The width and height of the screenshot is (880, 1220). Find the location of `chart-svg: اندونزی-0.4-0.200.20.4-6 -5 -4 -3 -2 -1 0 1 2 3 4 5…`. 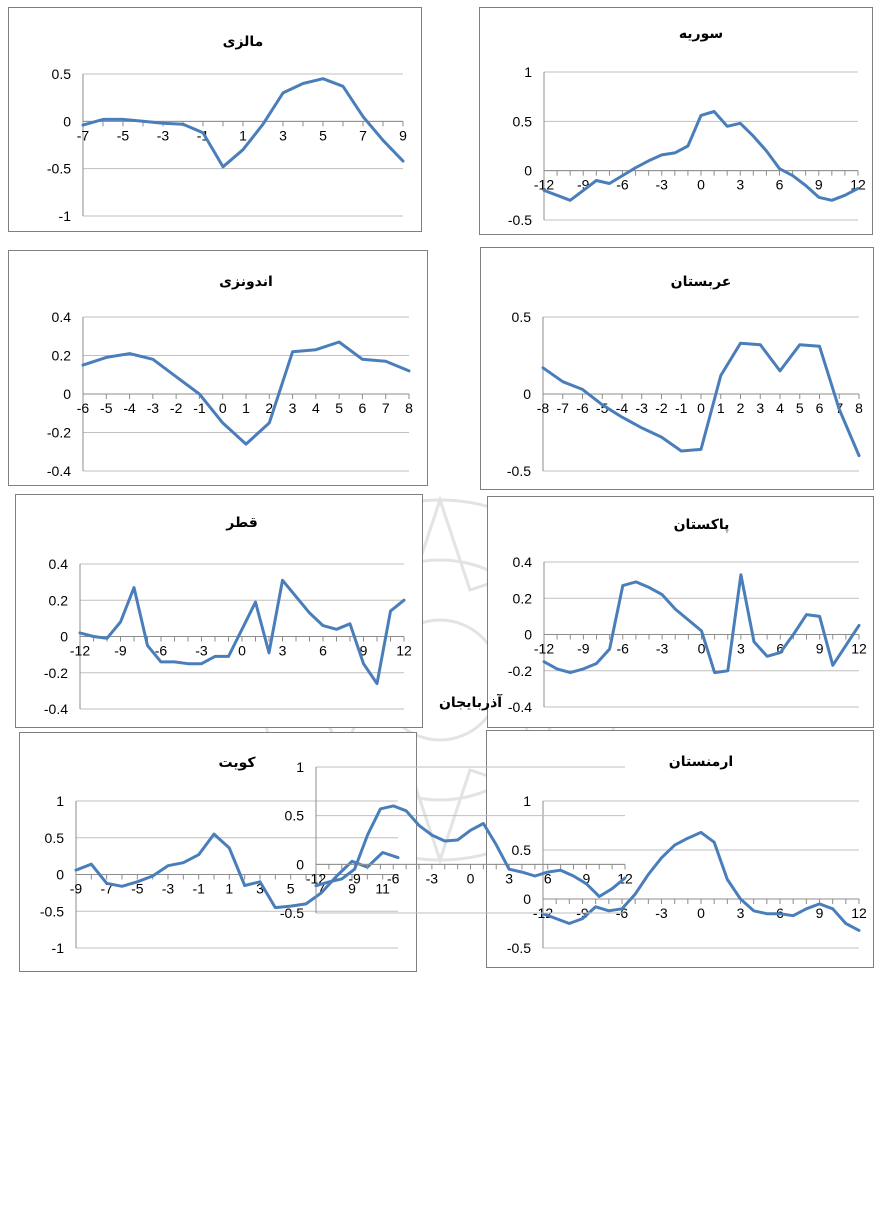

chart-svg: اندونزی-0.4-0.200.20.4-6 -5 -4 -3 -2 -1 0 1 2 3 4 5… is located at coordinates (230, 376).